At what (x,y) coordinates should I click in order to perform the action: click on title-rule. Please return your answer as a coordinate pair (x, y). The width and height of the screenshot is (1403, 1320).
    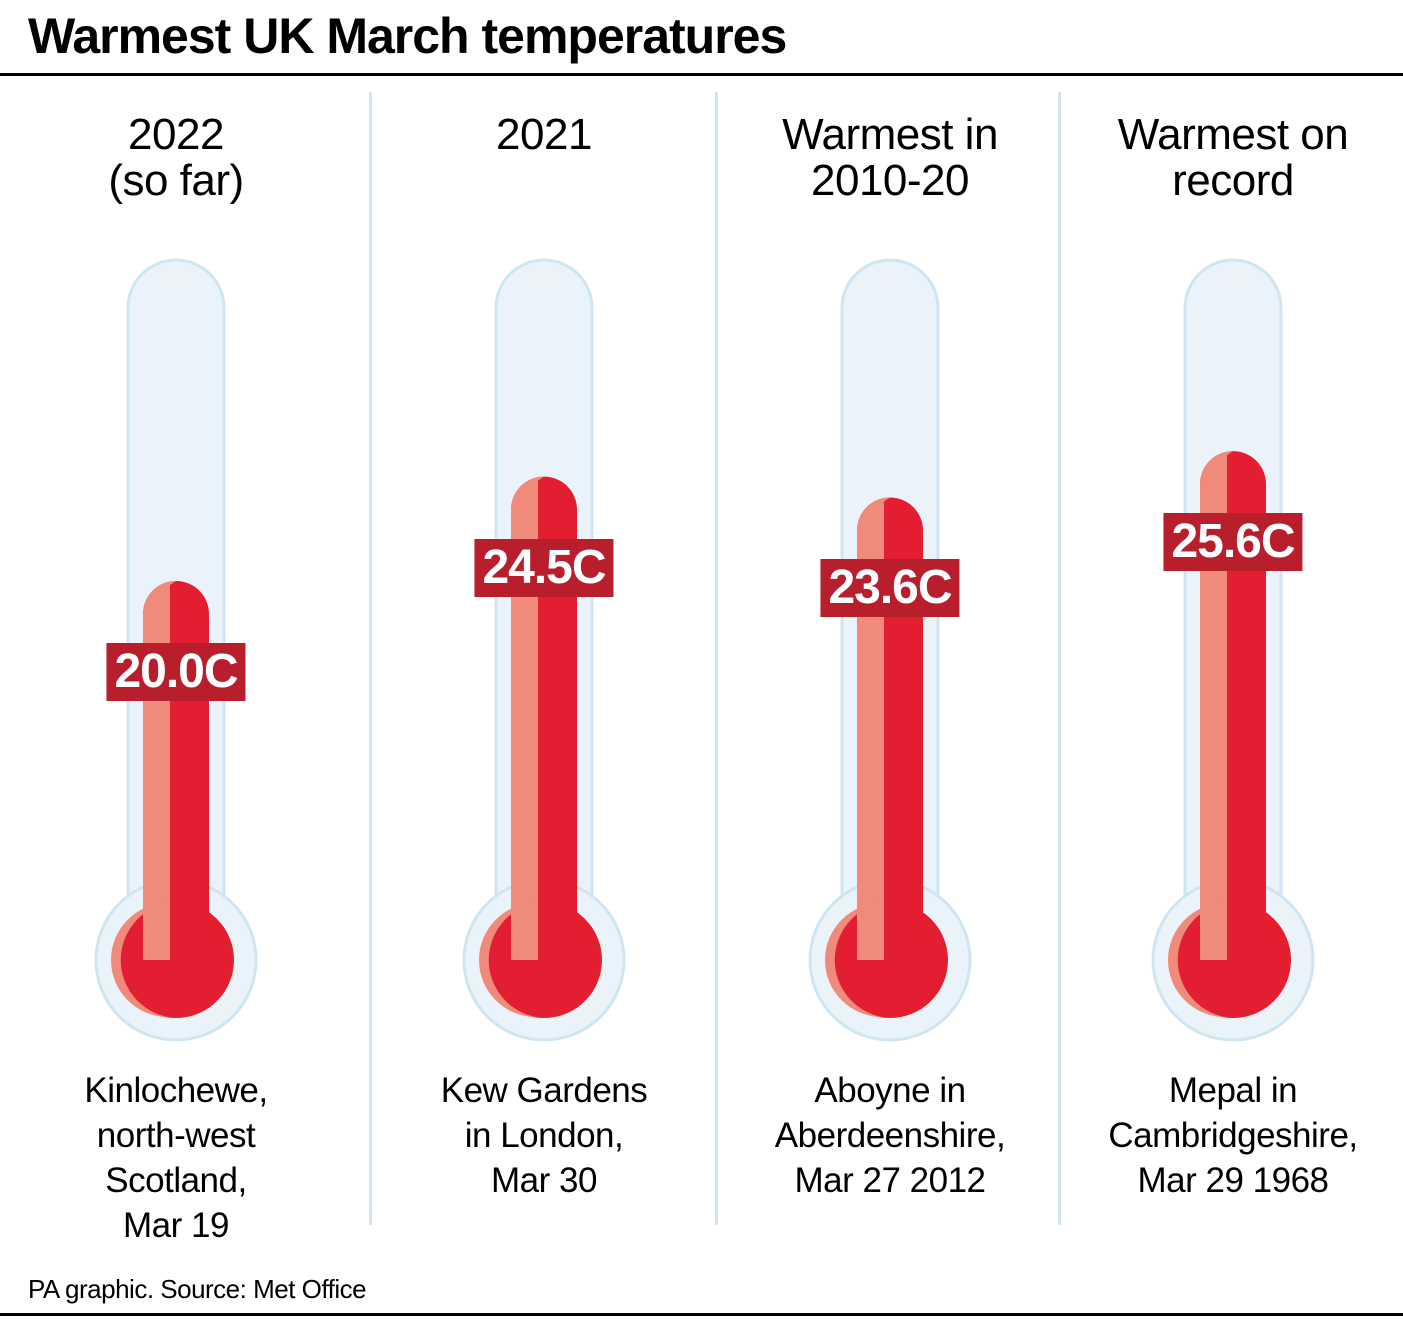
    Looking at the image, I should click on (701, 74).